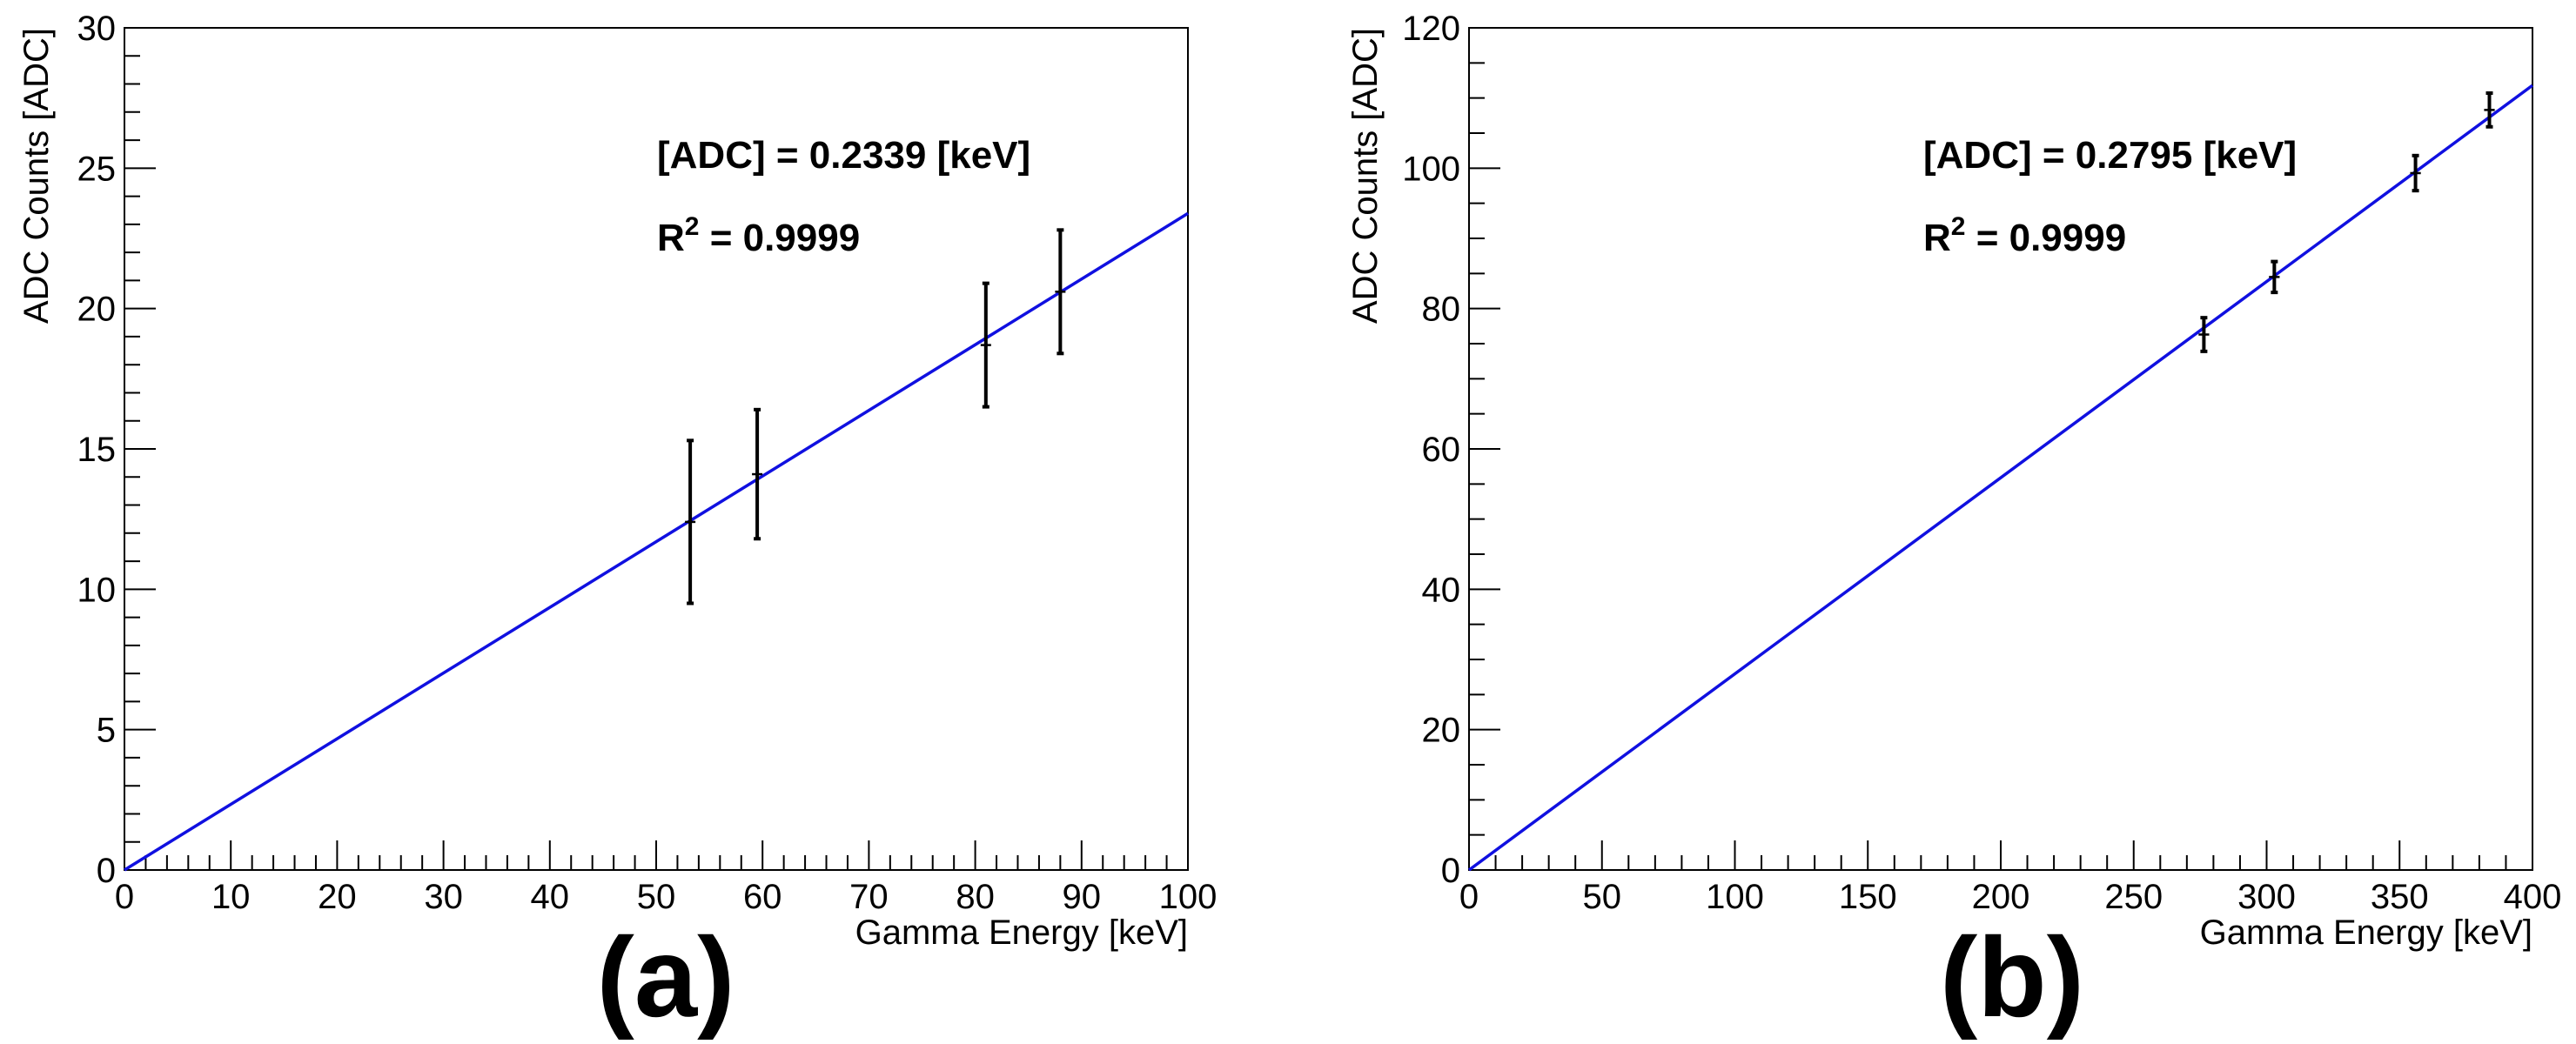 This screenshot has height=1044, width=2576. What do you see at coordinates (1937, 238) in the screenshot?
I see `r-squared-prefix-b: R` at bounding box center [1937, 238].